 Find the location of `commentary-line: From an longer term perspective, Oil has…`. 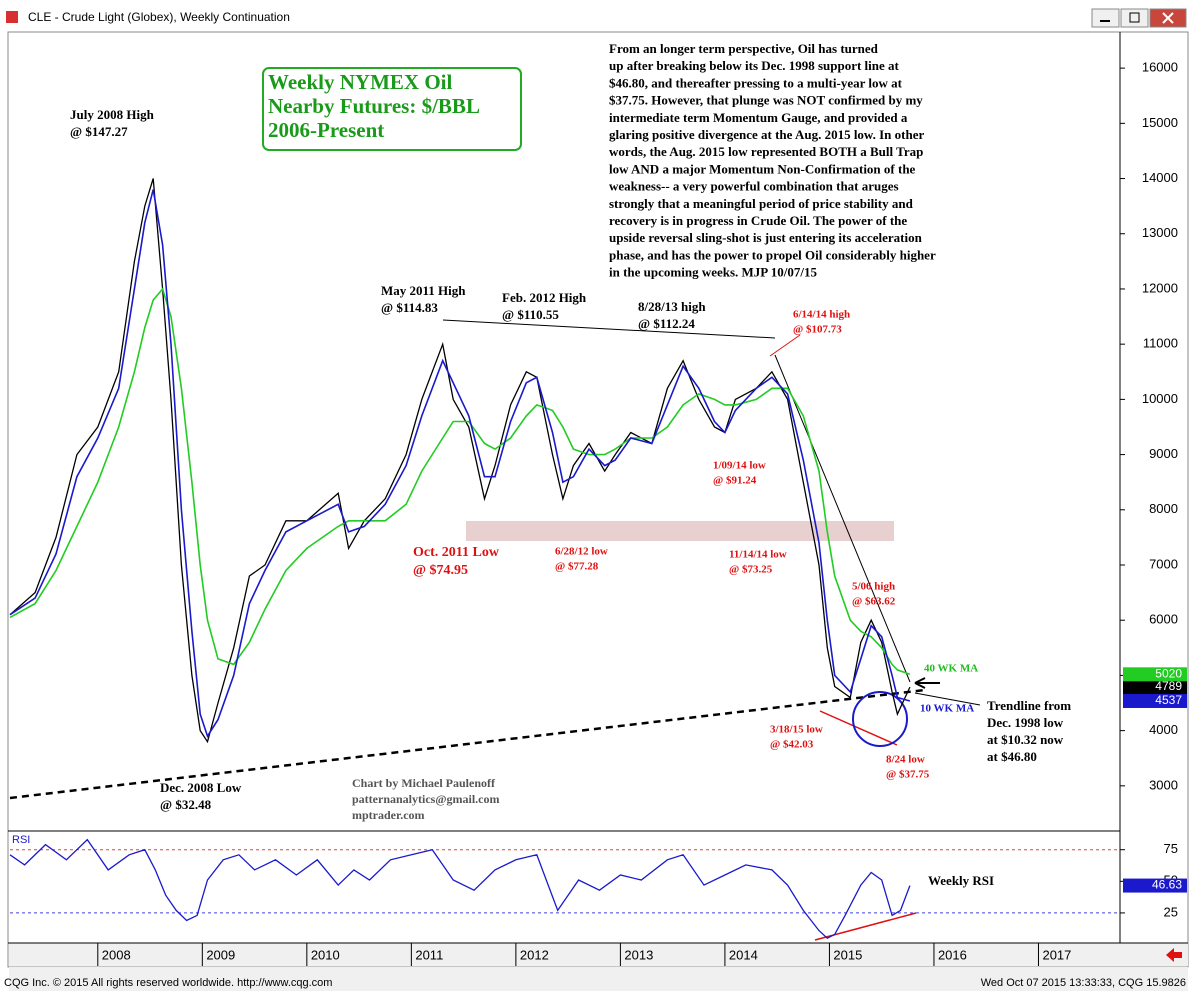

commentary-line: From an longer term perspective, Oil has… is located at coordinates (744, 48).